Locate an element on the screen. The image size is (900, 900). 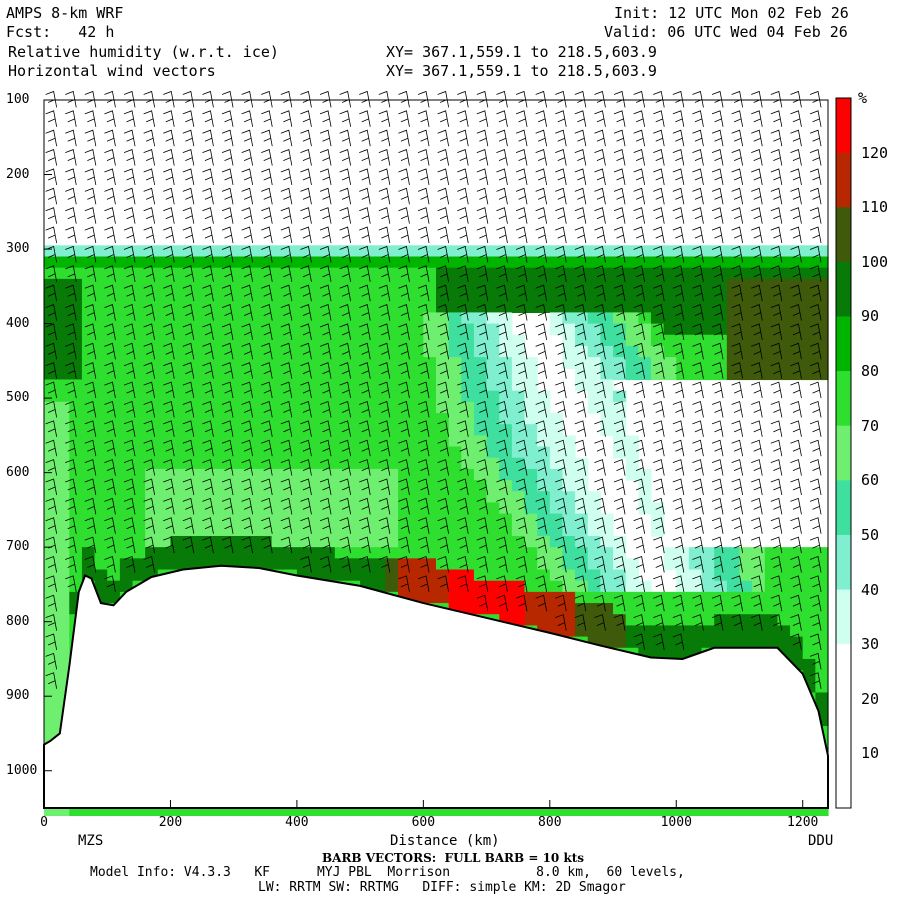
colorbar-swatch is located at coordinates (843, 344).